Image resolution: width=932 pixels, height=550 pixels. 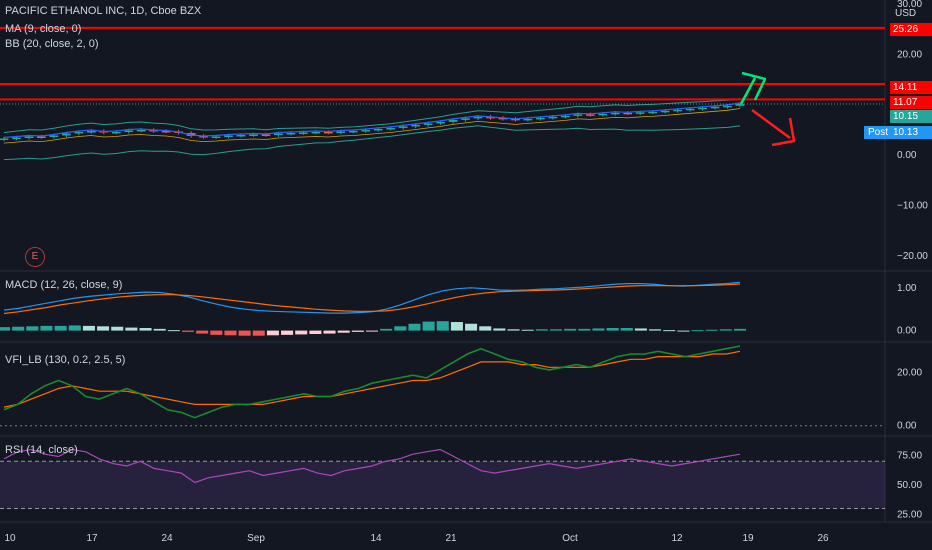 I want to click on vfi-axis-tick: 0.00, so click(x=907, y=426).